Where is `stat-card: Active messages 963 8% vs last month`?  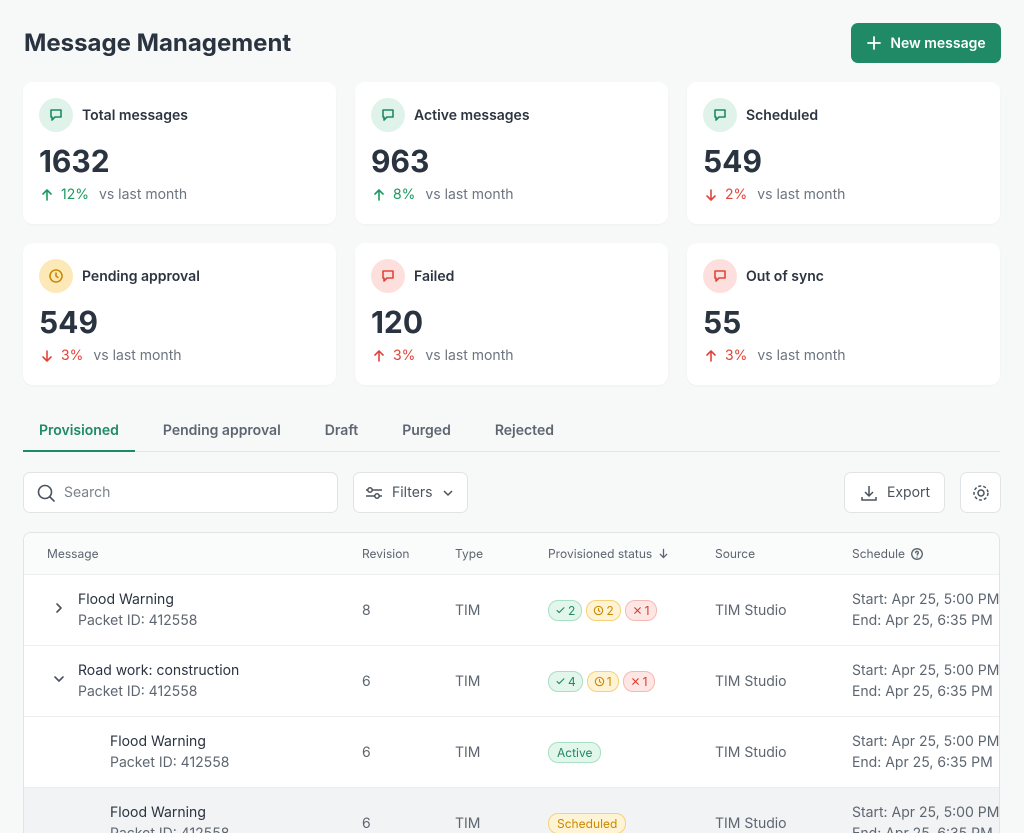
stat-card: Active messages 963 8% vs last month is located at coordinates (511, 153).